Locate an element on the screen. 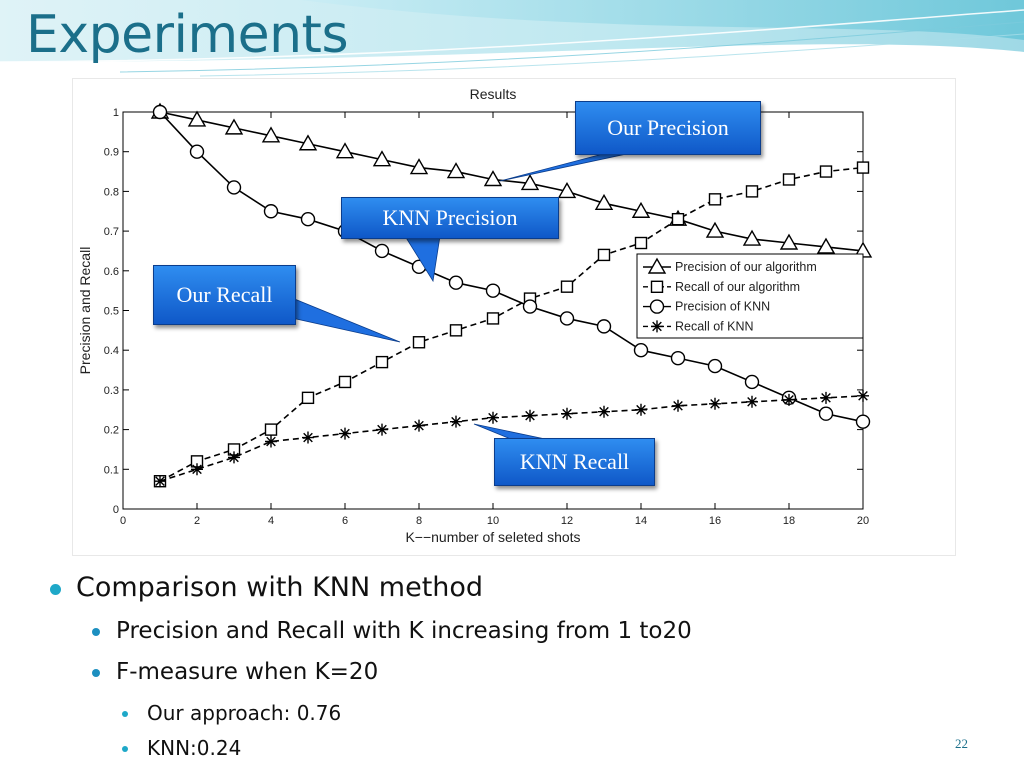 This screenshot has width=1024, height=768. page-number: 22 is located at coordinates (961, 743).